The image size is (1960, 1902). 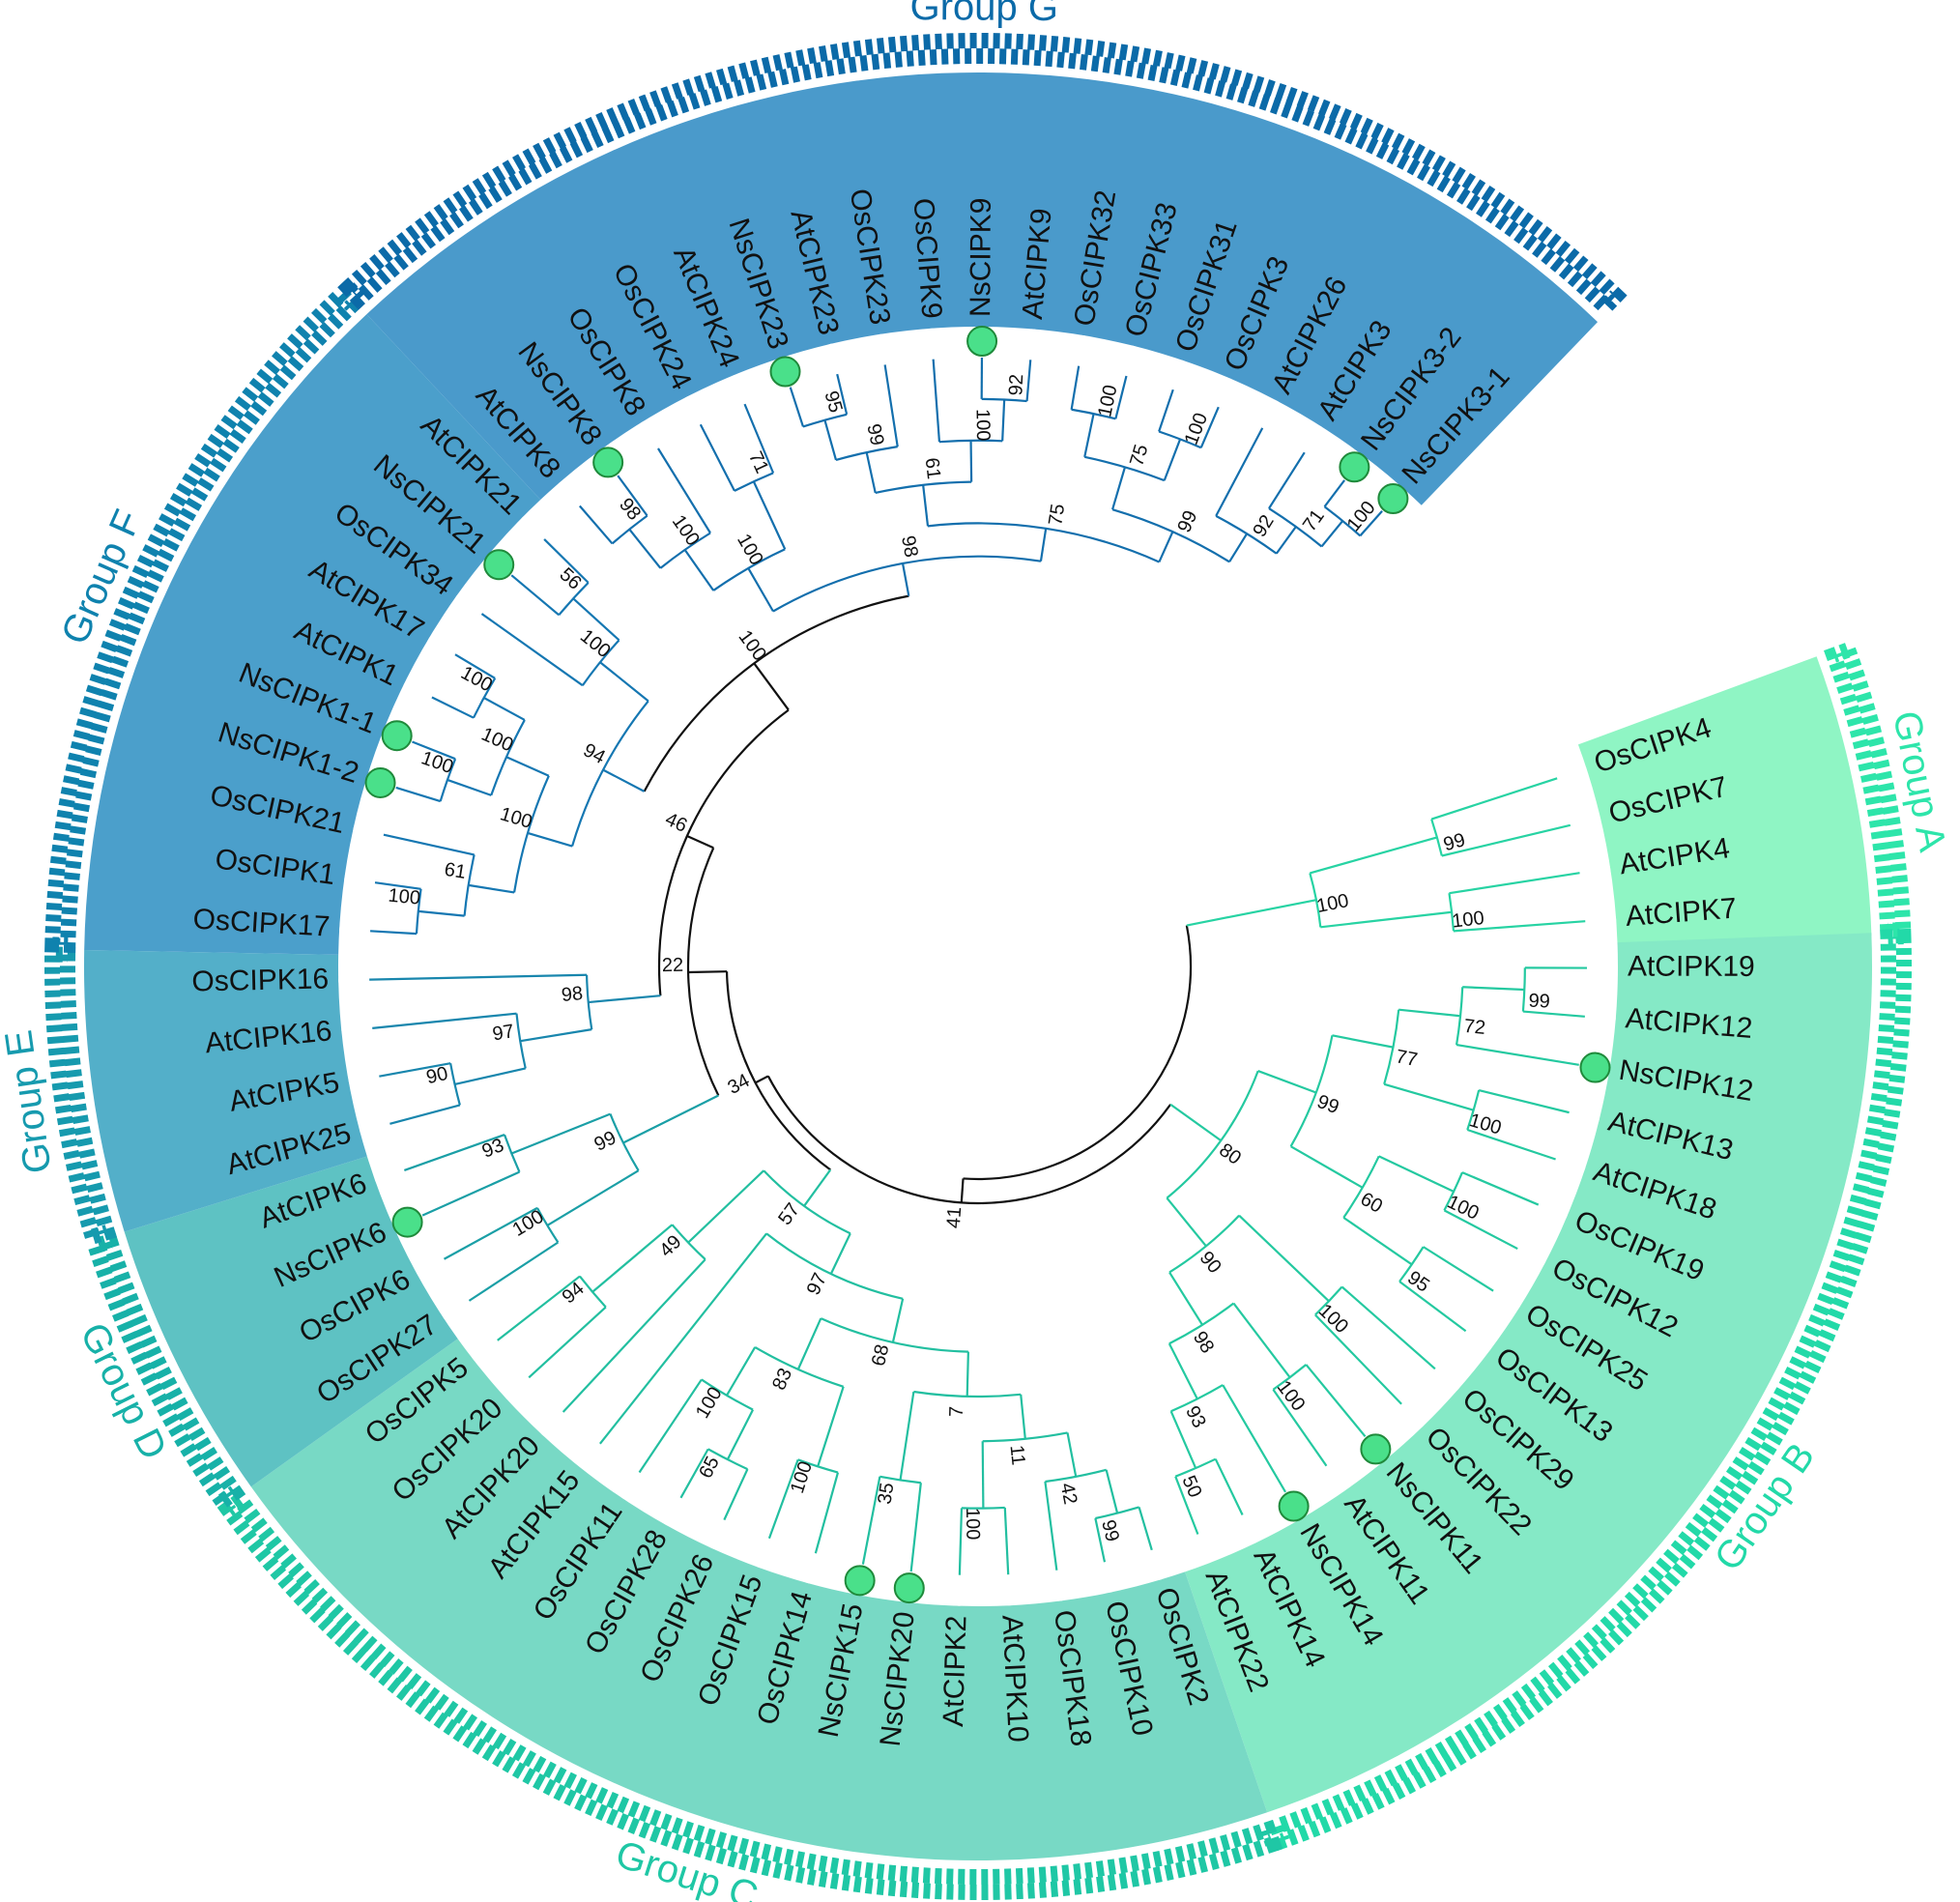 I want to click on leaf-label: AtCIPK19, so click(x=1691, y=967).